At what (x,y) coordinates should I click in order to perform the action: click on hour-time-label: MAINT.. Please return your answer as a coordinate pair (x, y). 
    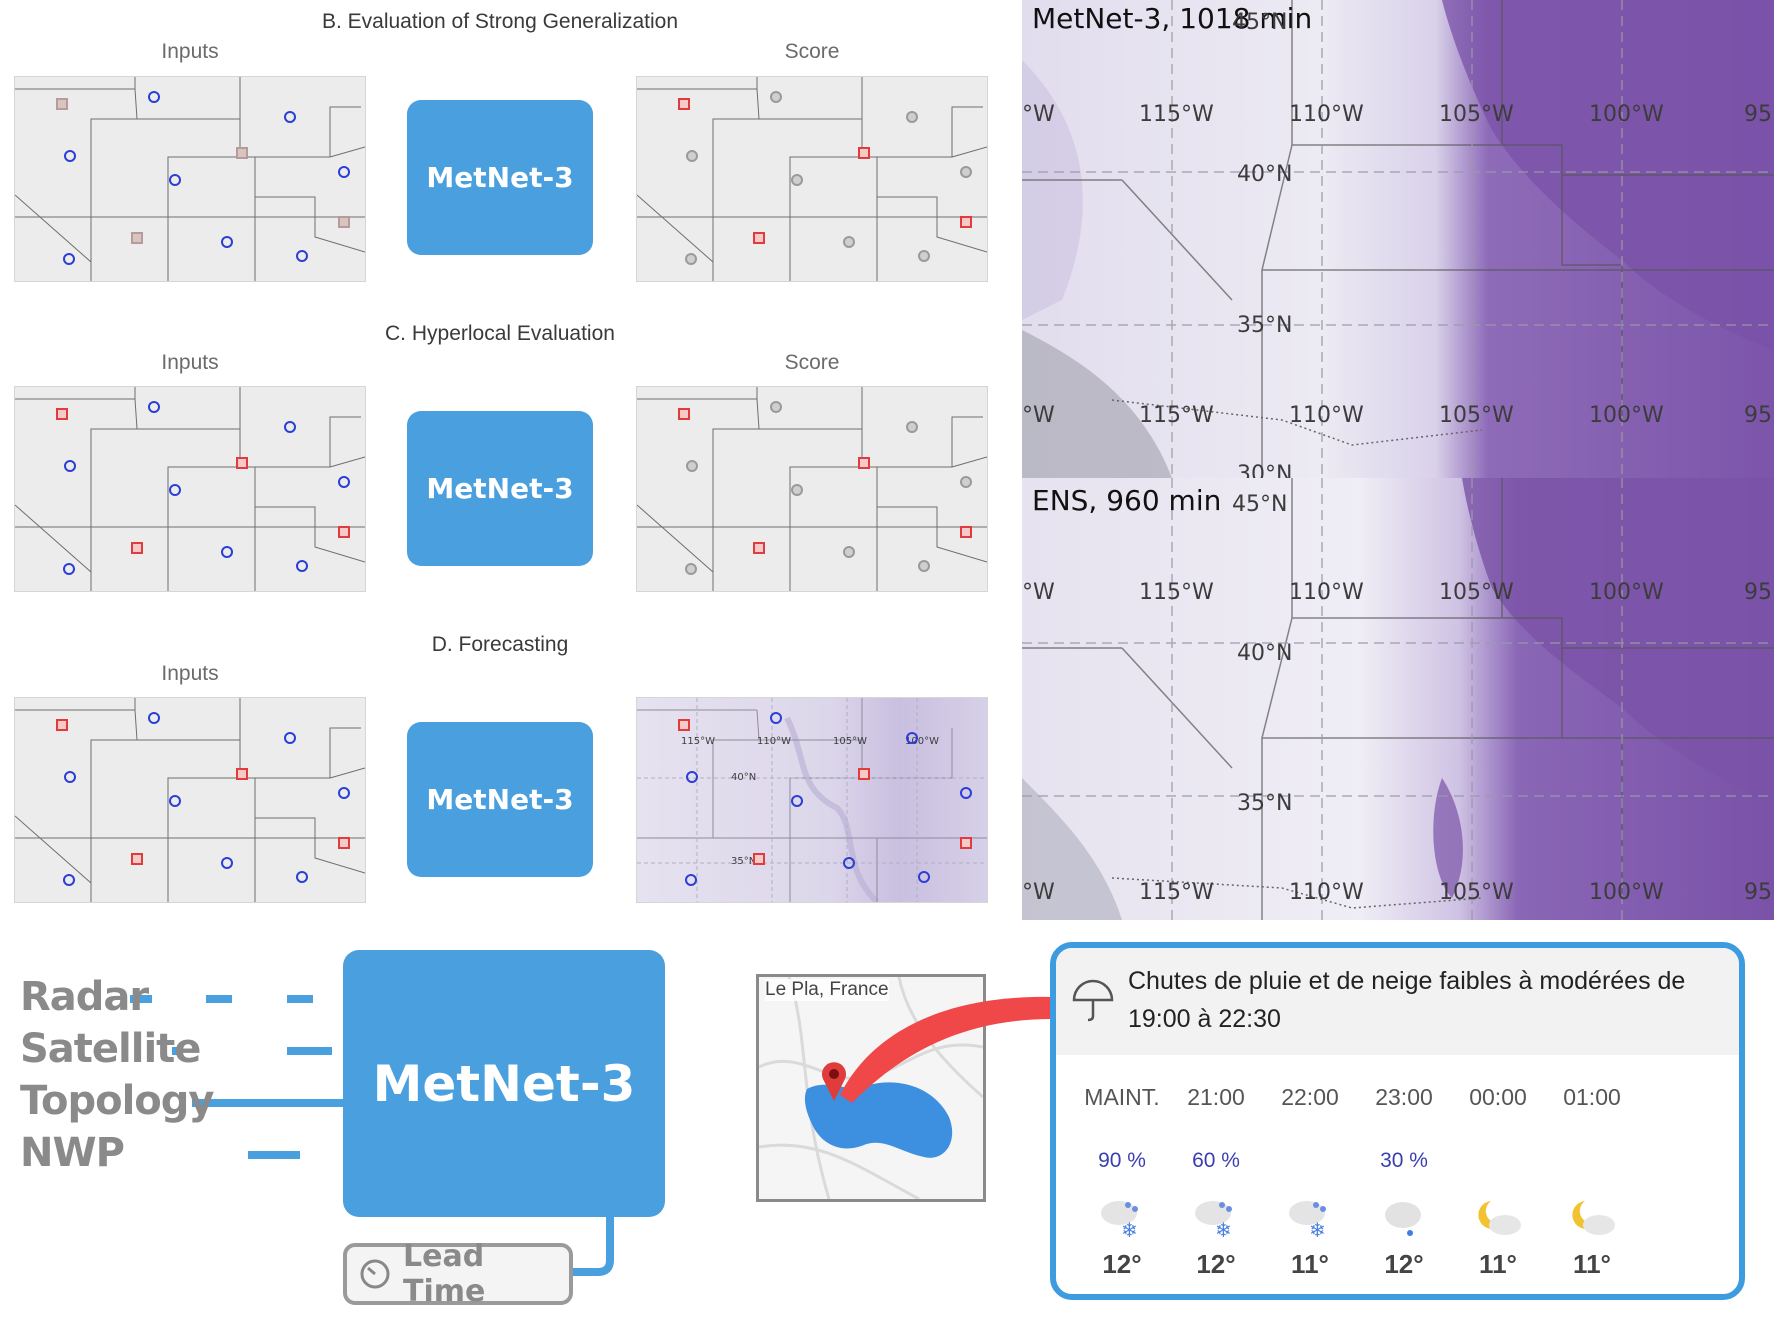
    Looking at the image, I should click on (1122, 1097).